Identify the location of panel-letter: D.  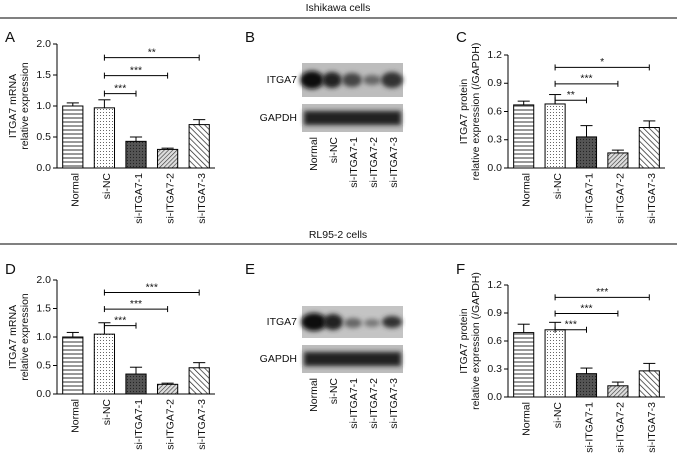
(10, 269).